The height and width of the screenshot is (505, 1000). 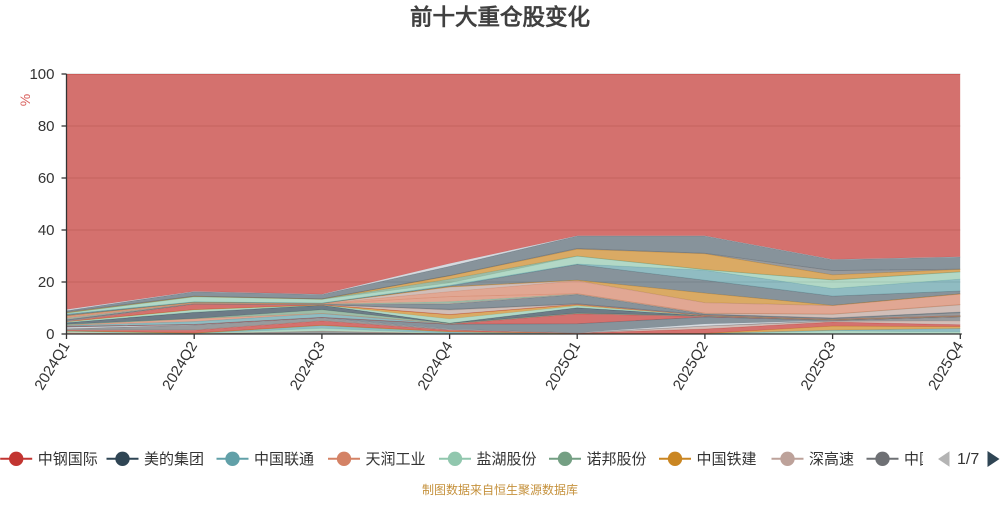 What do you see at coordinates (46, 178) in the screenshot?
I see `svg-text: 60` at bounding box center [46, 178].